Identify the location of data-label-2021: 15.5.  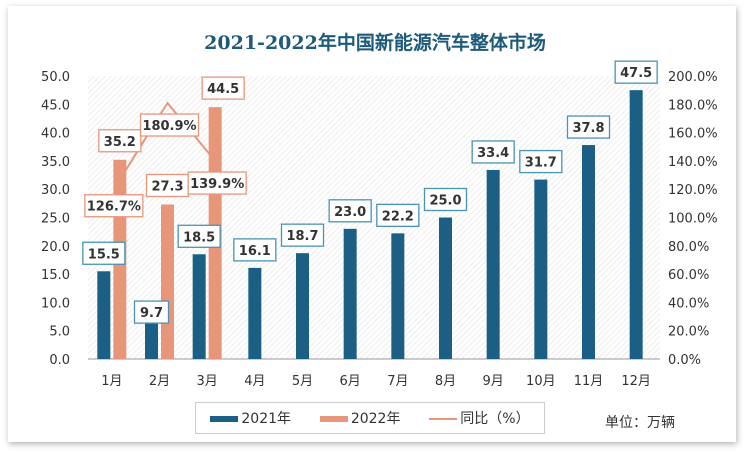
(104, 254).